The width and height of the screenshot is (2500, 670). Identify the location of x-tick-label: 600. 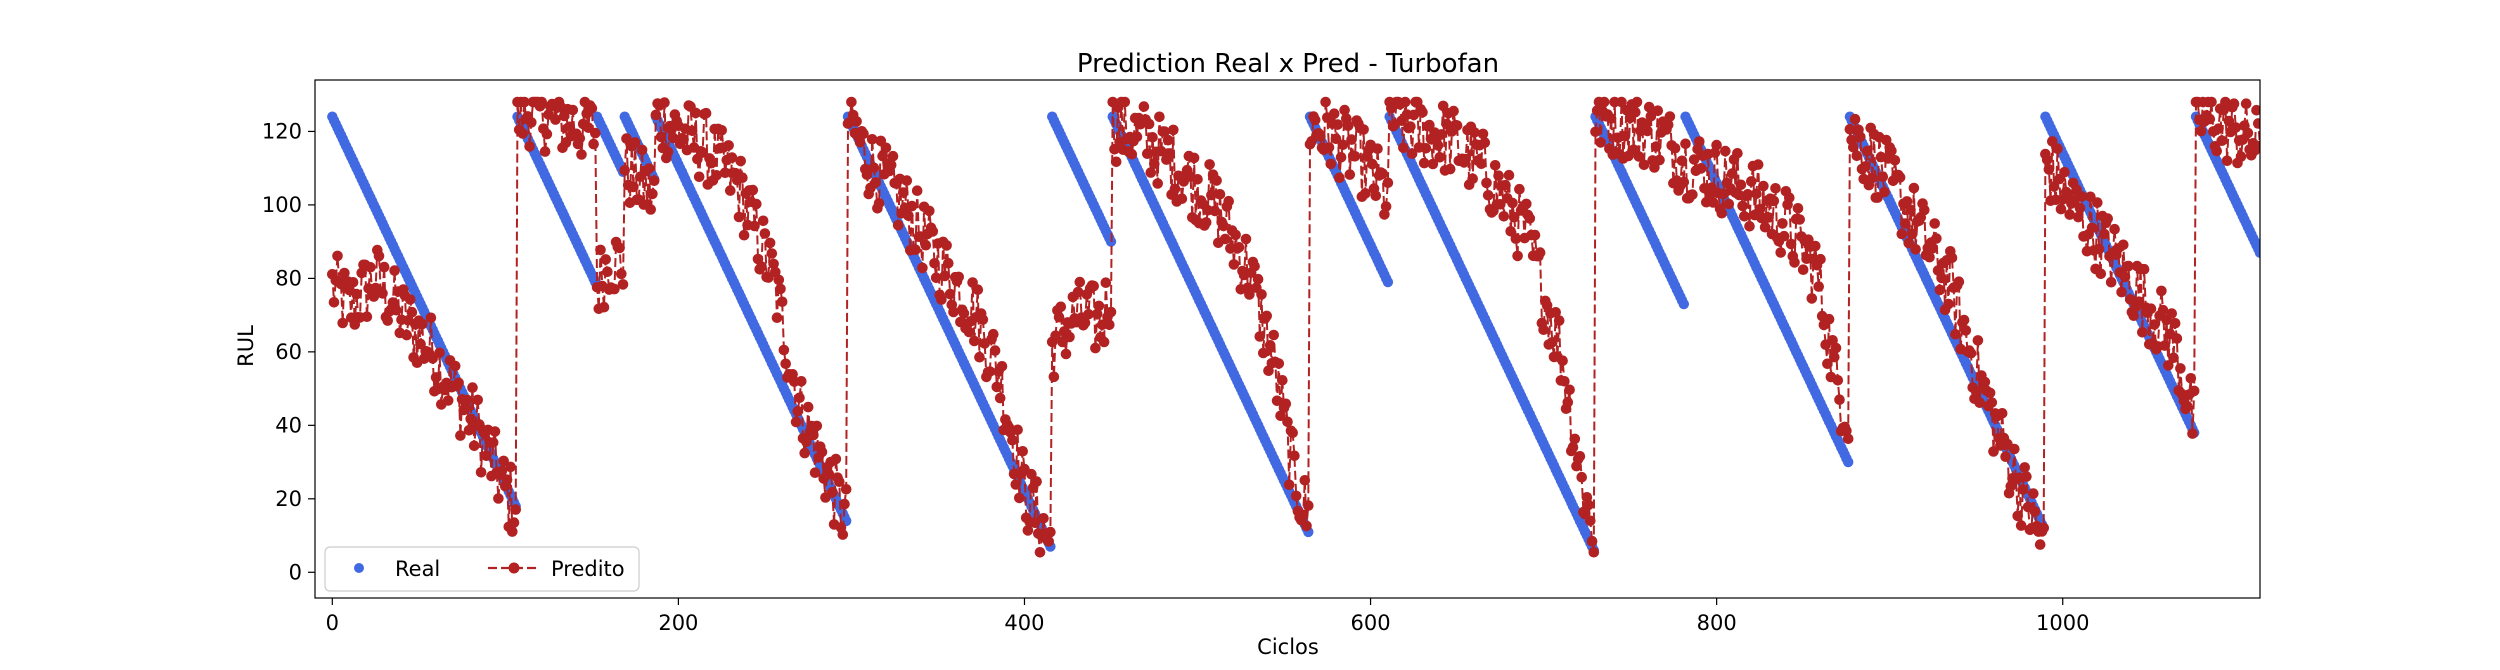
(1371, 623).